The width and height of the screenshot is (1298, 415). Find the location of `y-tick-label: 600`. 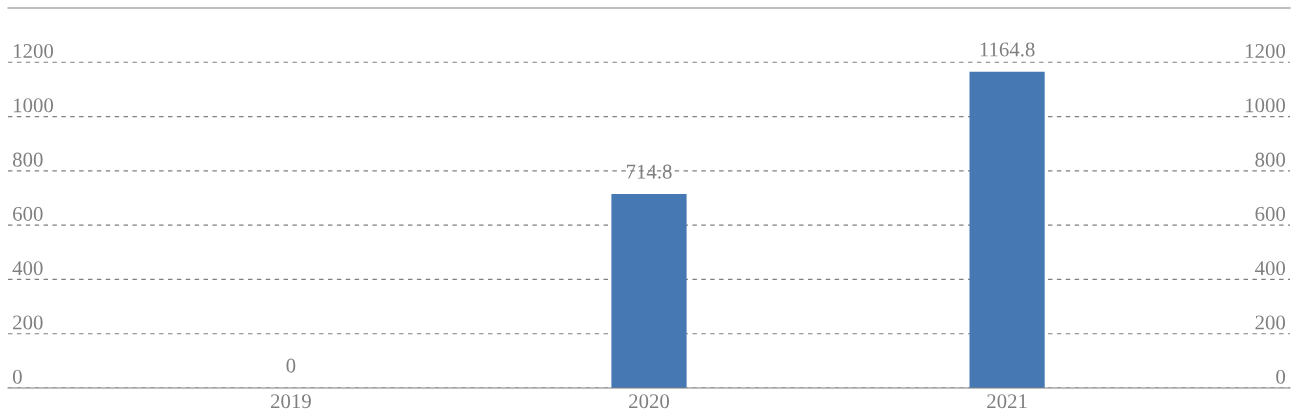

y-tick-label: 600 is located at coordinates (28, 213).